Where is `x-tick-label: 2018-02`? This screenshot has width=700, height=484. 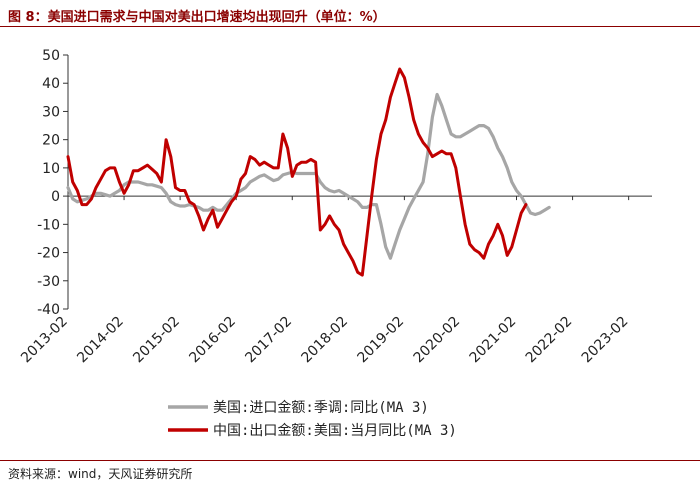 x-tick-label: 2018-02 is located at coordinates (324, 340).